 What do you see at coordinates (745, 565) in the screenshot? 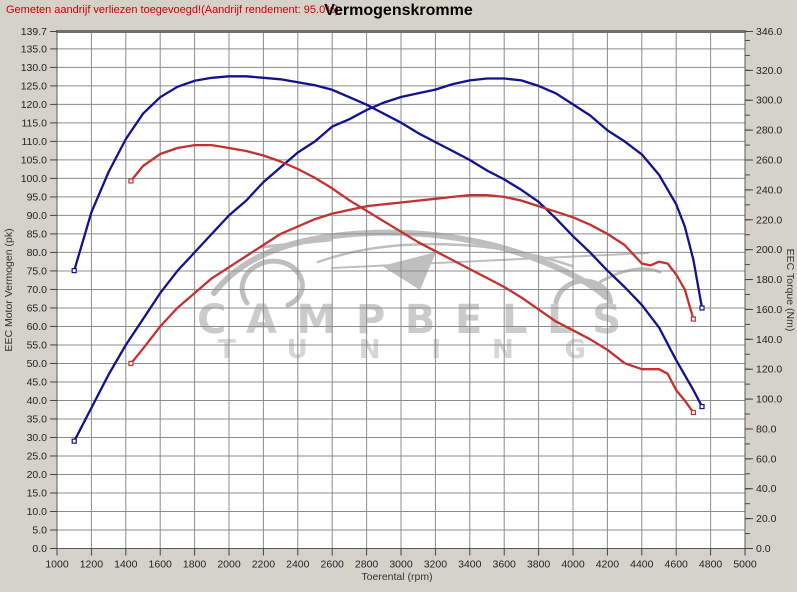
I see `x-axis-tick-label: 5000` at bounding box center [745, 565].